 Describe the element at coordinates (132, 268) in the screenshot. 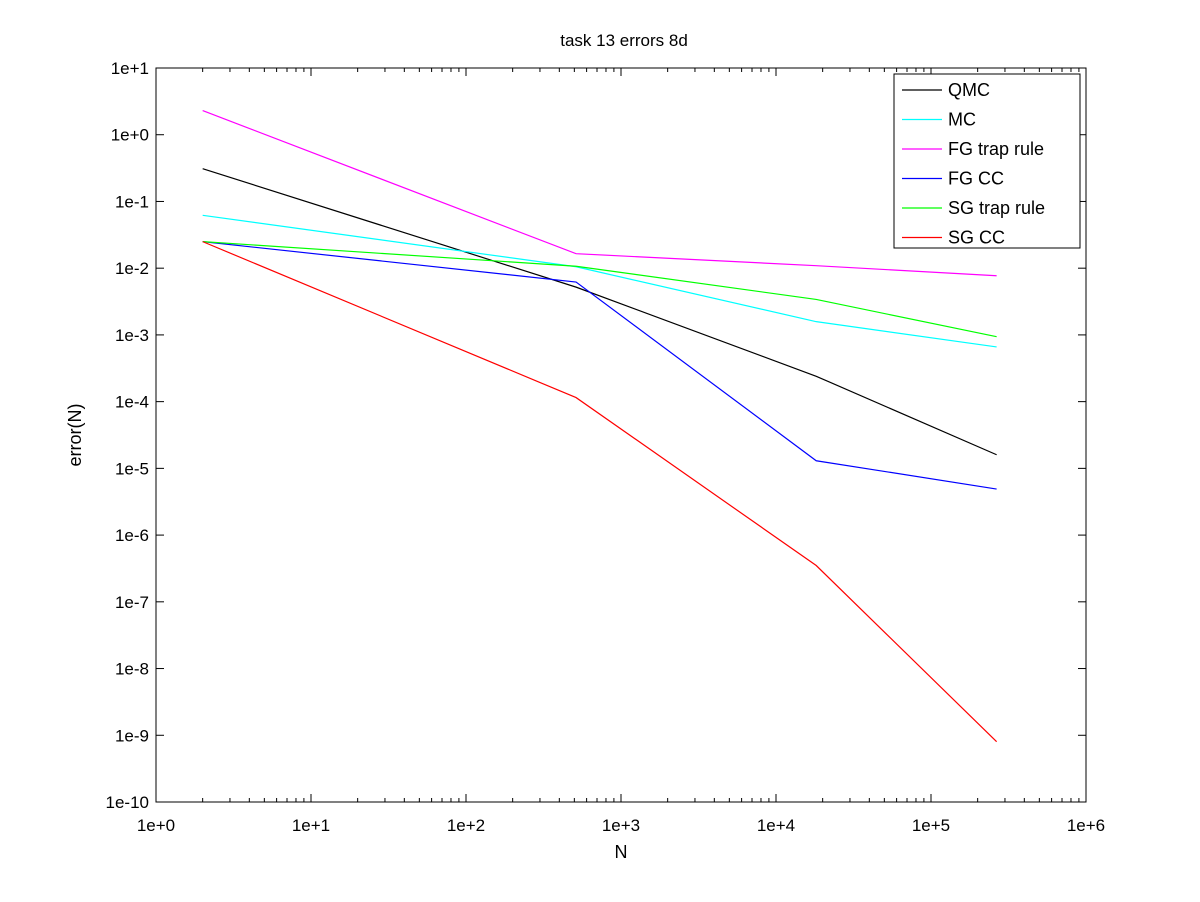

I see `y-tick-label: 1e-2` at that location.